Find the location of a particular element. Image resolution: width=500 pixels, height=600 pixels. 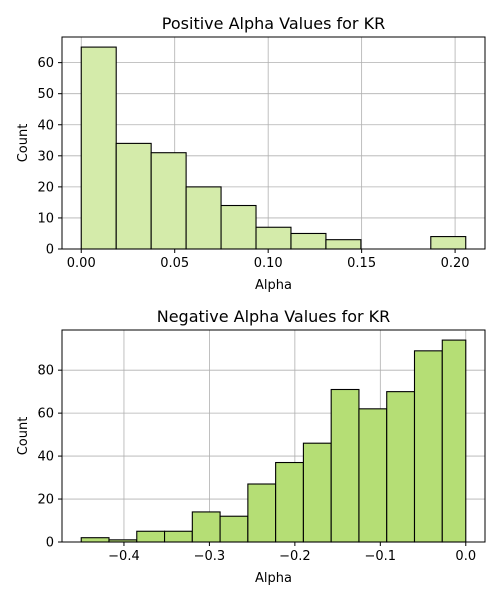

chart-title: Positive Alpha Values for KR is located at coordinates (273, 23).